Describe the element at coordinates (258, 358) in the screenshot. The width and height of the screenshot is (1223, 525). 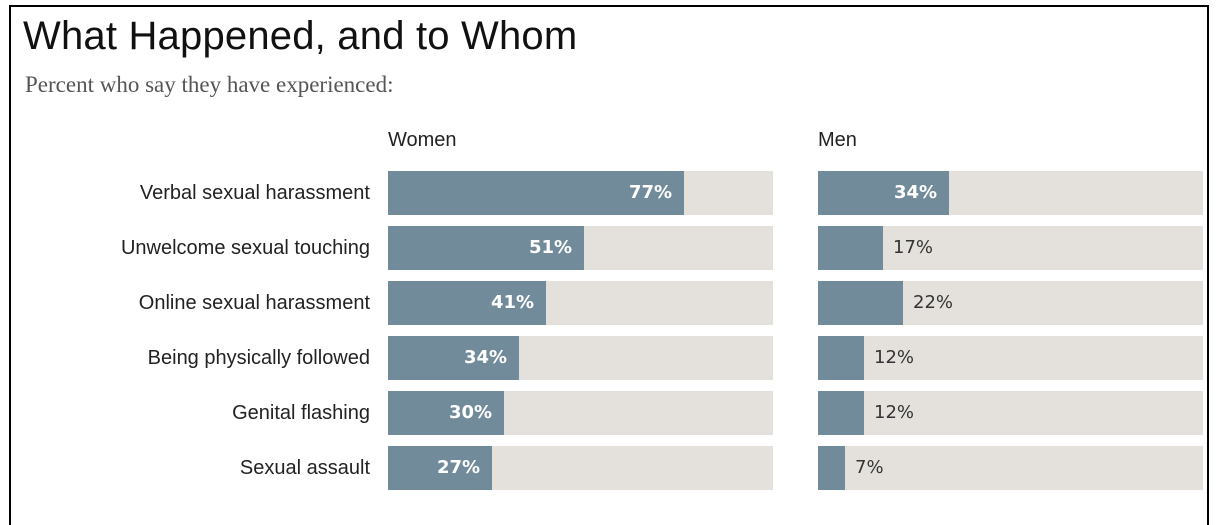
I see `category-label: Being physically followed` at that location.